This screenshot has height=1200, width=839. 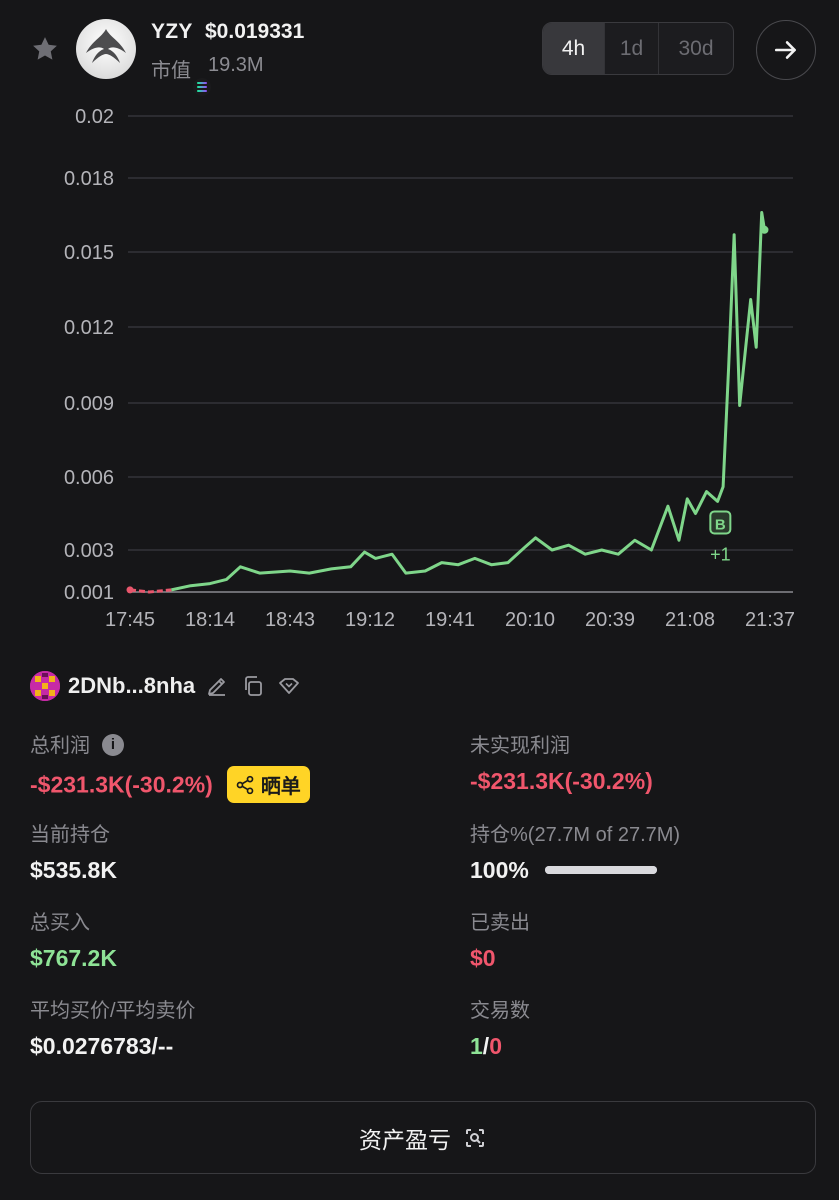 I want to click on x-tick-label: 17:45, so click(x=130, y=620).